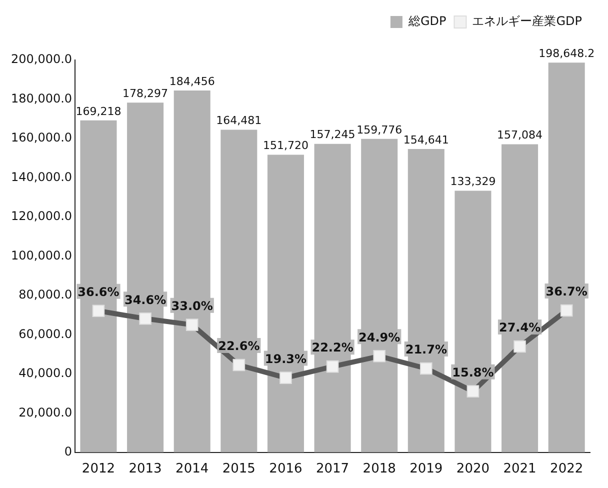  I want to click on data-label: 178,297, so click(145, 93).